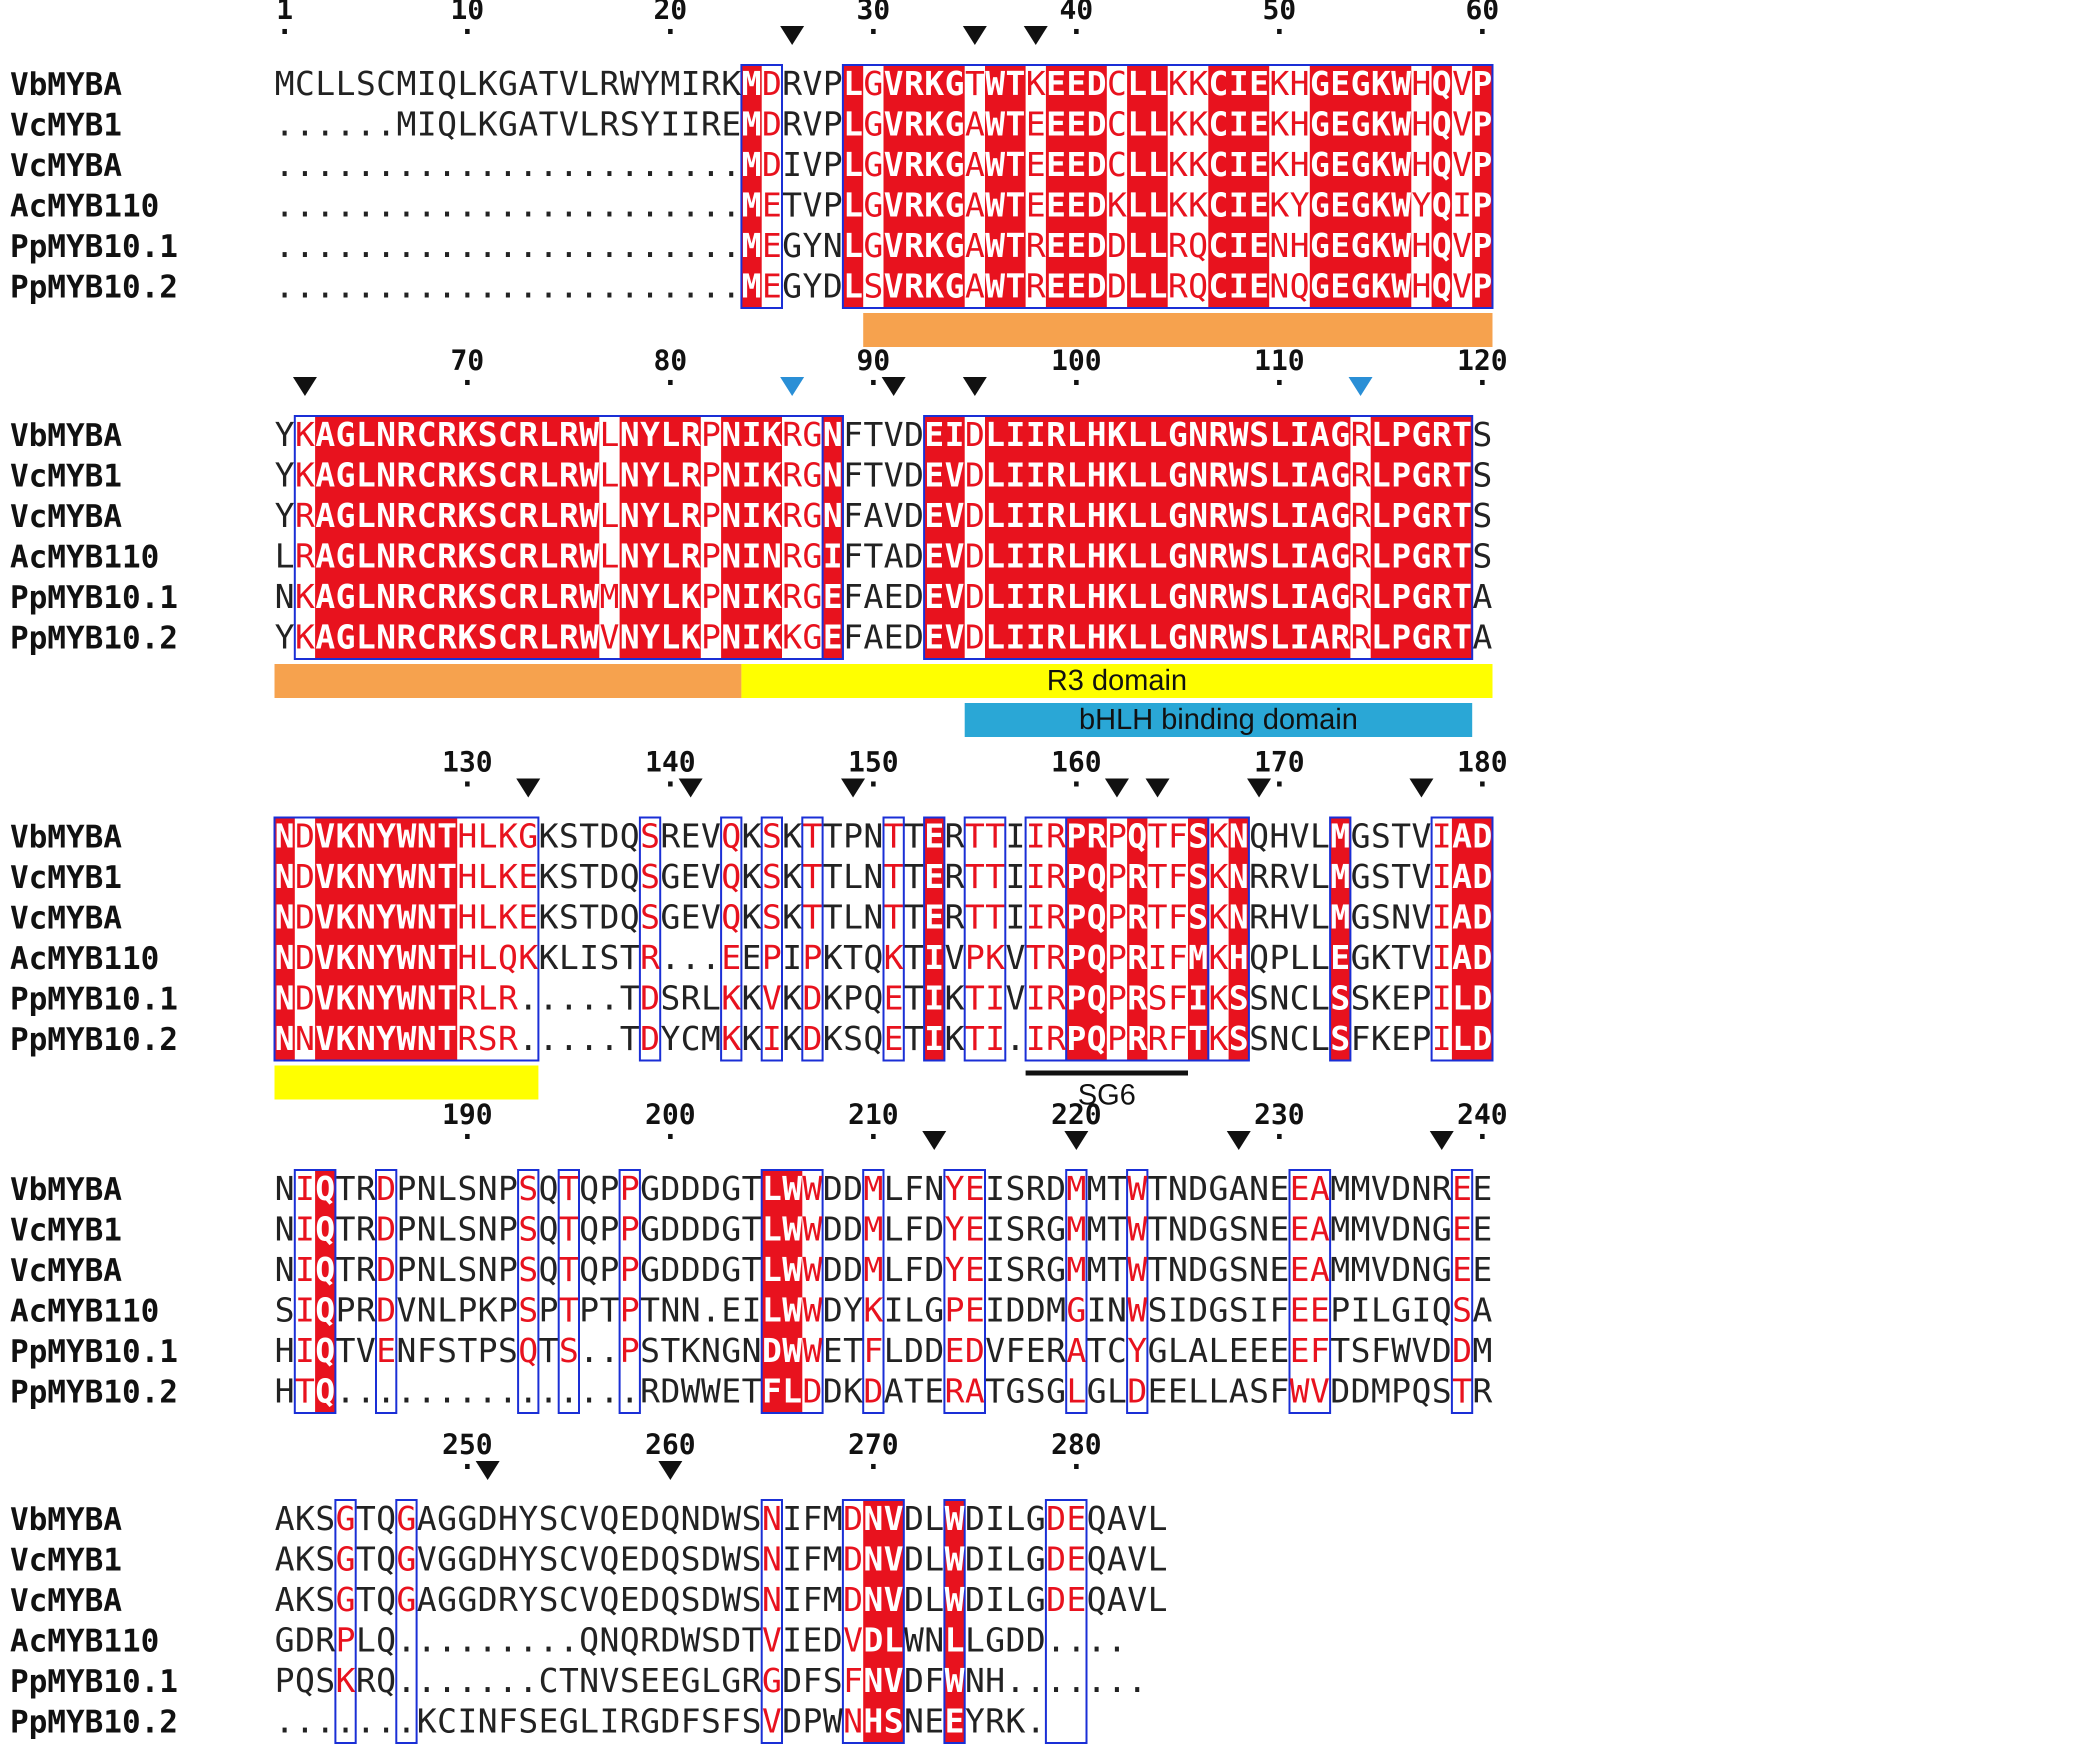 This screenshot has height=1750, width=2100. I want to click on residue: P, so click(406, 1229).